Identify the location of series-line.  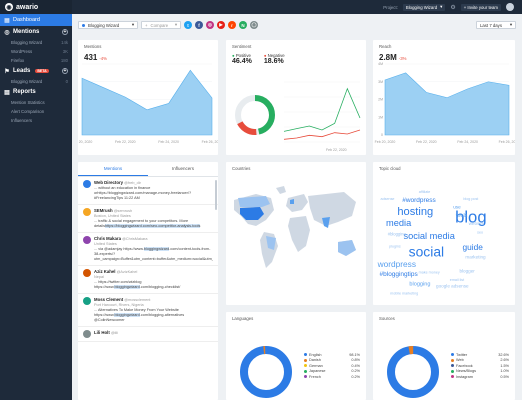
(322, 134).